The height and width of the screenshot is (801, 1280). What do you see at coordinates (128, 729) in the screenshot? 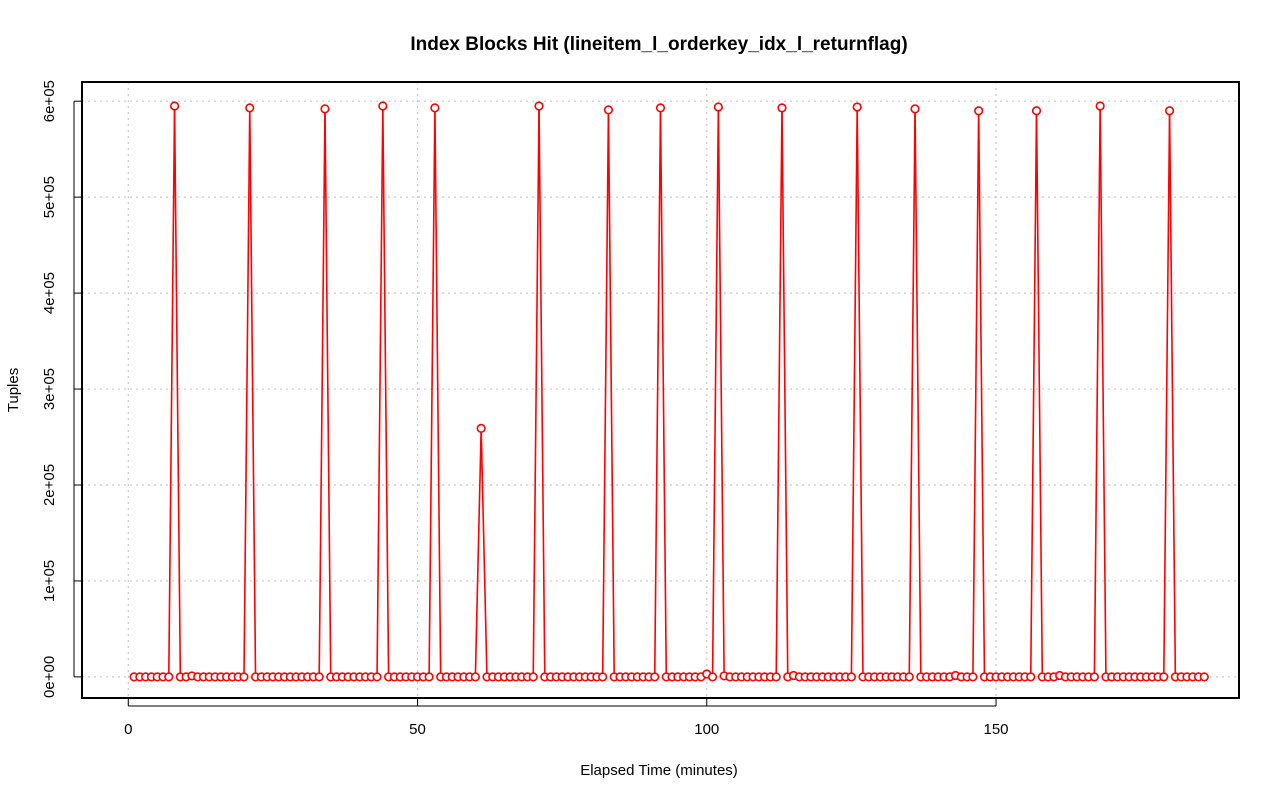
I see `x-tick-label: 0` at bounding box center [128, 729].